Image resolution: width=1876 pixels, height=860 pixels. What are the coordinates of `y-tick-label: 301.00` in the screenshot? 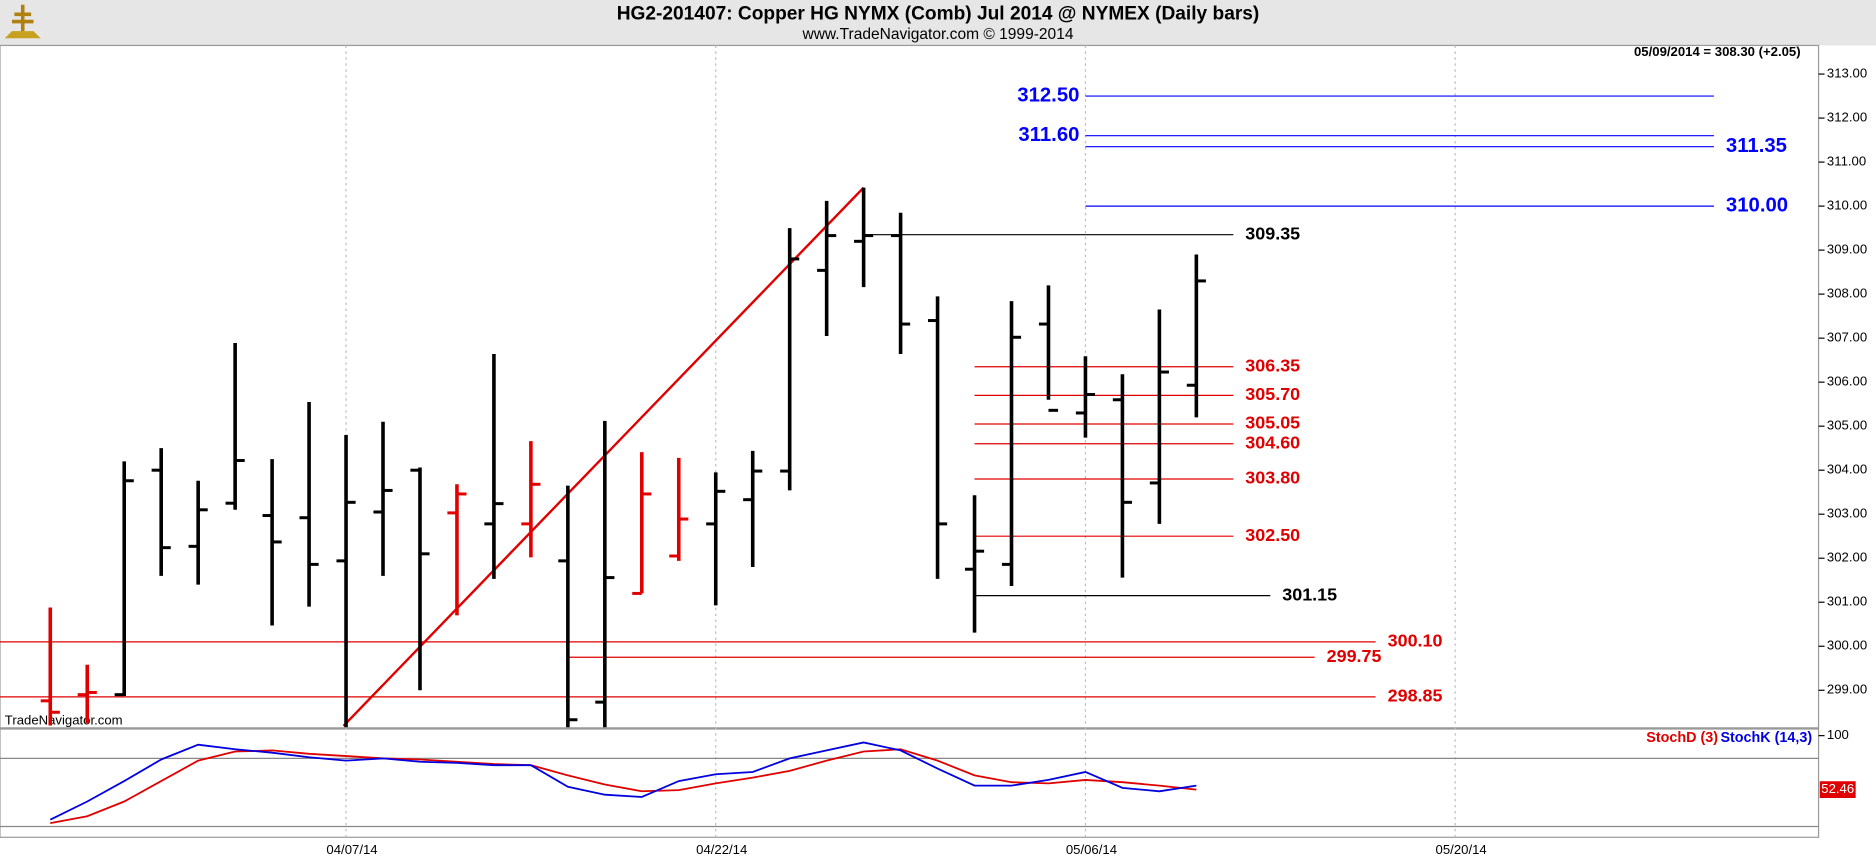 It's located at (1847, 601).